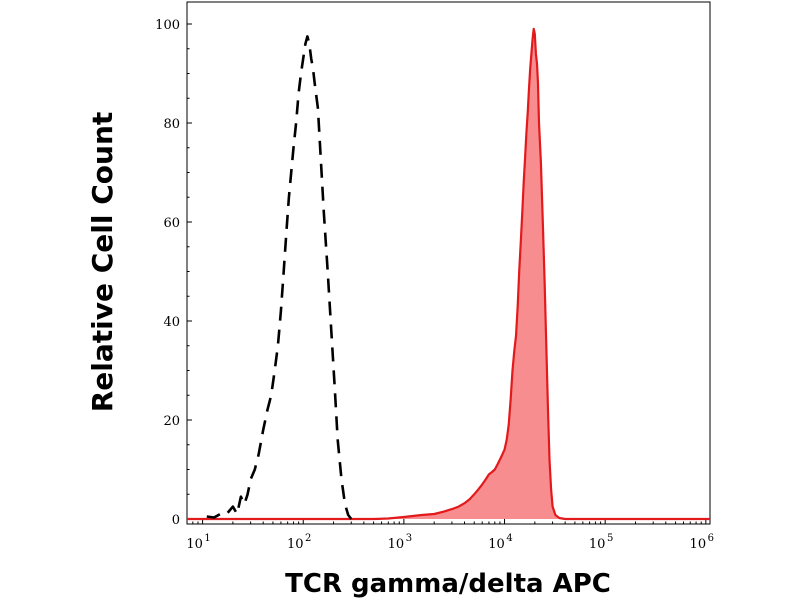  Describe the element at coordinates (409, 538) in the screenshot. I see `x-tick-exponent: 3` at that location.